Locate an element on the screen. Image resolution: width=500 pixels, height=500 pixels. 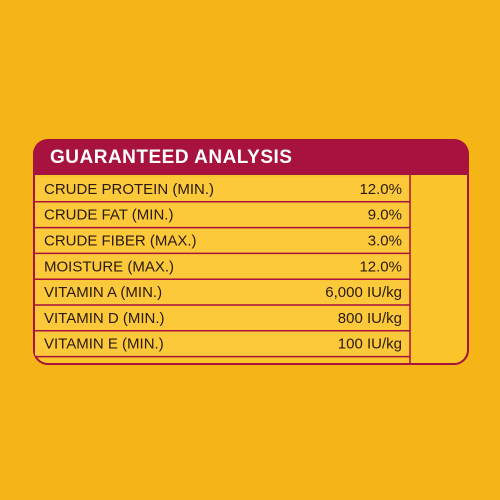
row-label: VITAMIN D (MIN.) is located at coordinates (104, 318).